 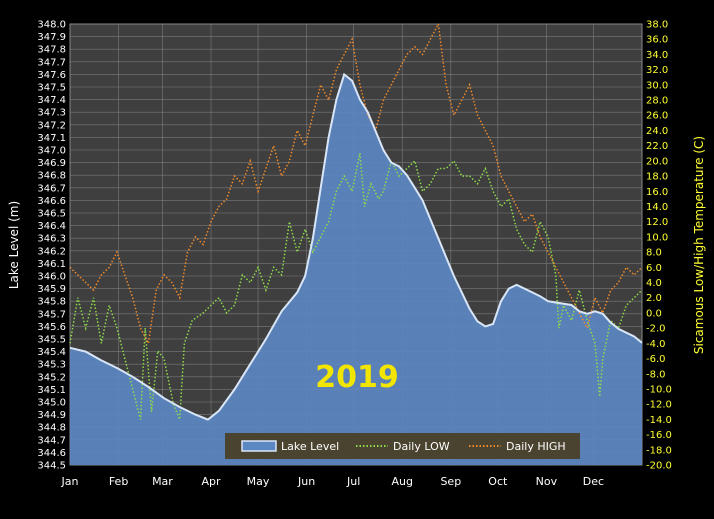 I want to click on x-tick-label-jan: Jan, so click(x=70, y=481).